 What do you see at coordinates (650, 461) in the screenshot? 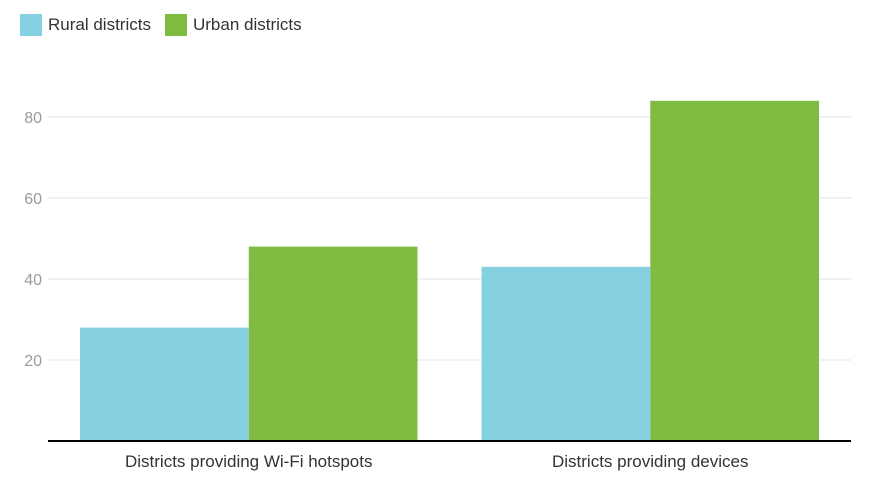
I see `x-category-label-1: Districts providing devices` at bounding box center [650, 461].